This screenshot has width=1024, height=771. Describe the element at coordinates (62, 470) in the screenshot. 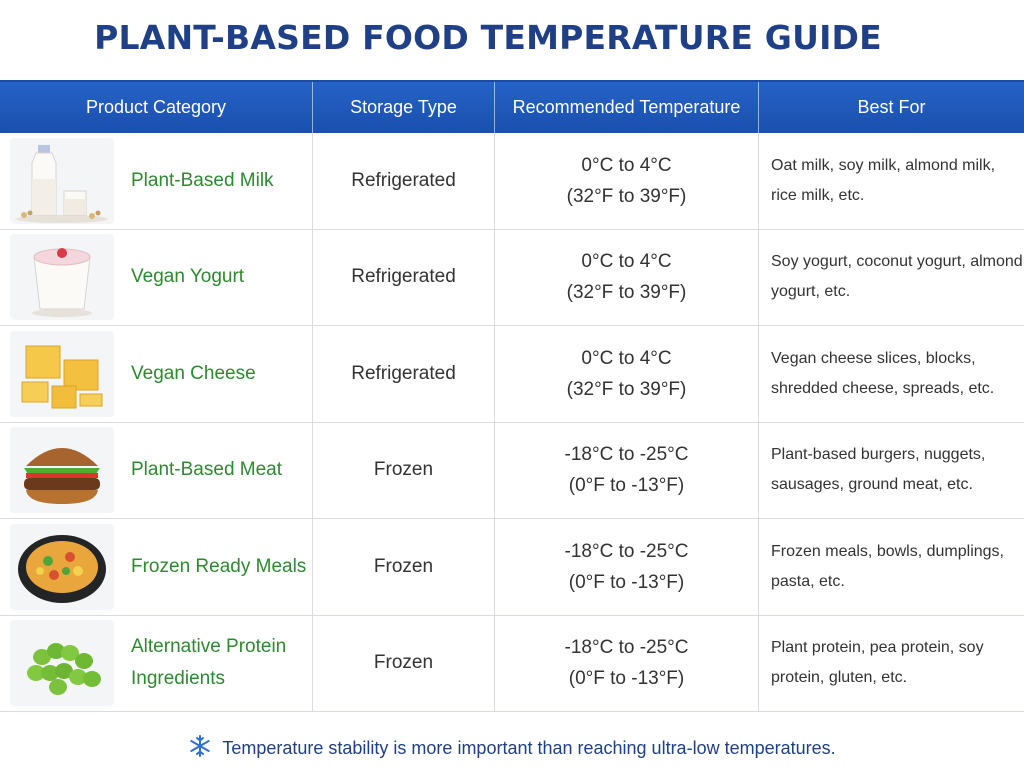

I see `burger-icon` at that location.